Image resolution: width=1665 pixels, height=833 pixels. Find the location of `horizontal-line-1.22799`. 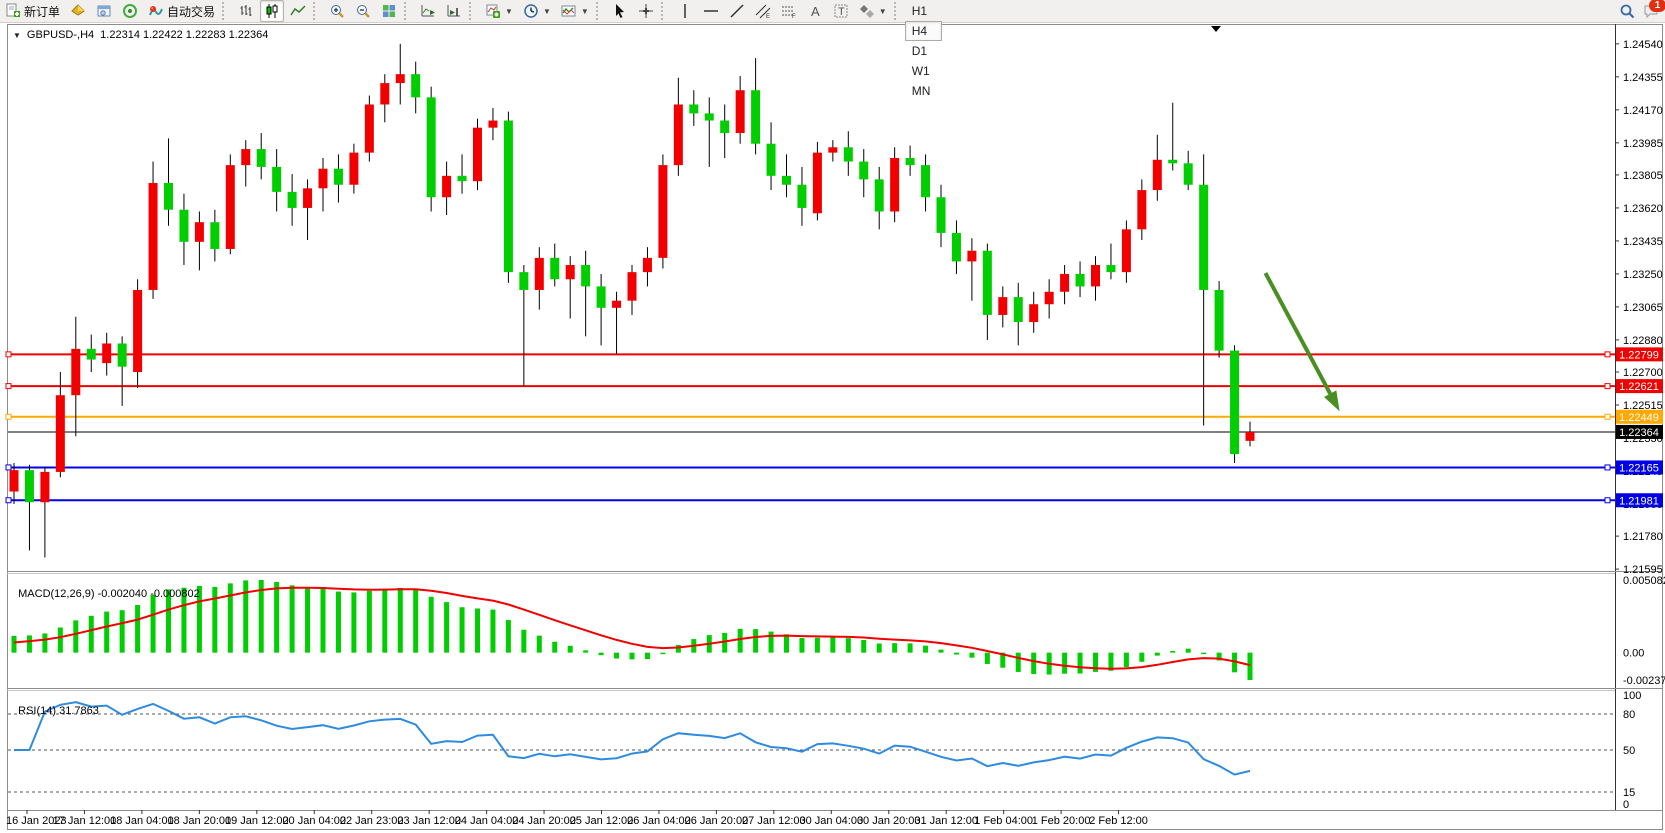

horizontal-line-1.22799 is located at coordinates (810, 354).